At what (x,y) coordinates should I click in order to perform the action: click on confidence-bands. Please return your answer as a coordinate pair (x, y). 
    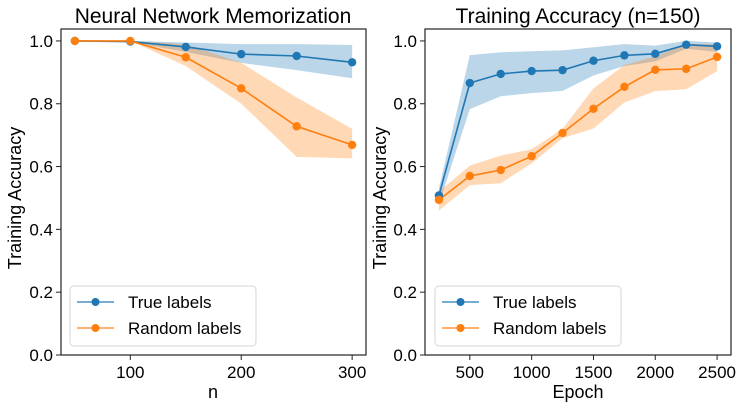
    Looking at the image, I should click on (213, 99).